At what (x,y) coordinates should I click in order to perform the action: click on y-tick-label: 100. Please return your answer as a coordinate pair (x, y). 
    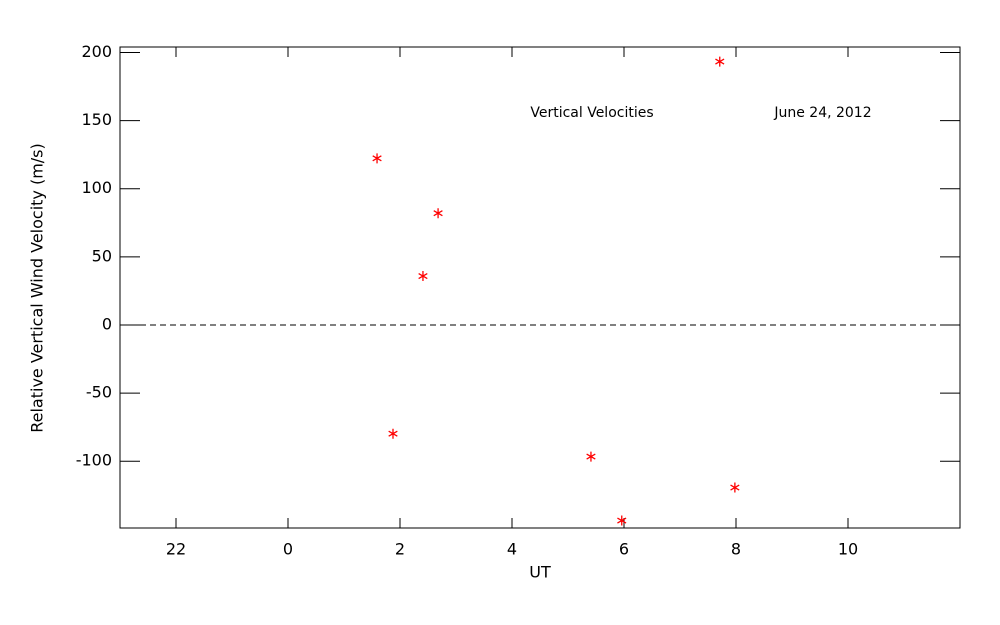
    Looking at the image, I should click on (96, 187).